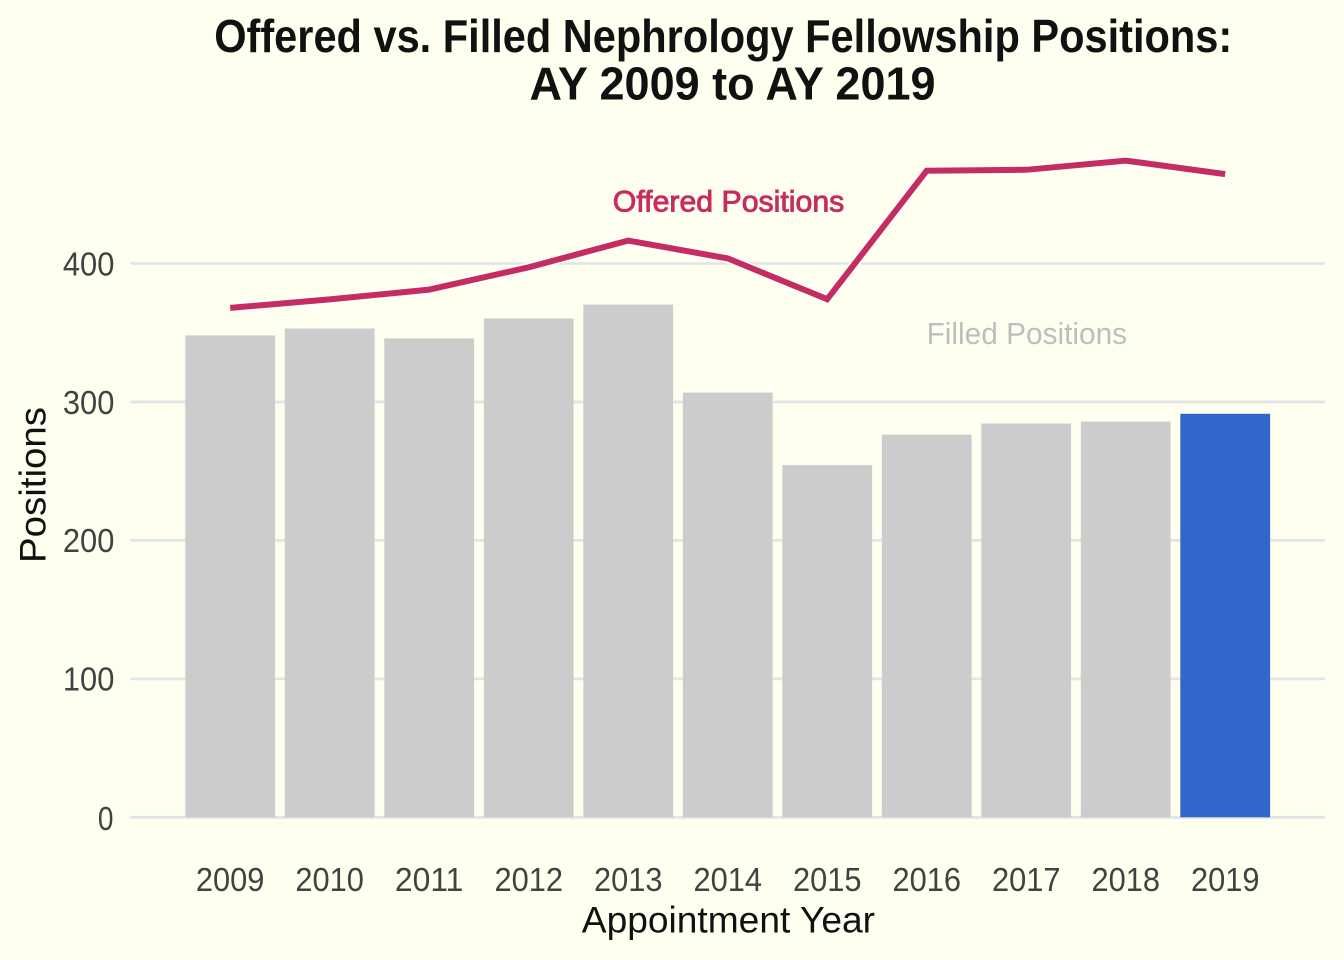 Image resolution: width=1344 pixels, height=960 pixels. What do you see at coordinates (89, 679) in the screenshot?
I see `svg-text: 100` at bounding box center [89, 679].